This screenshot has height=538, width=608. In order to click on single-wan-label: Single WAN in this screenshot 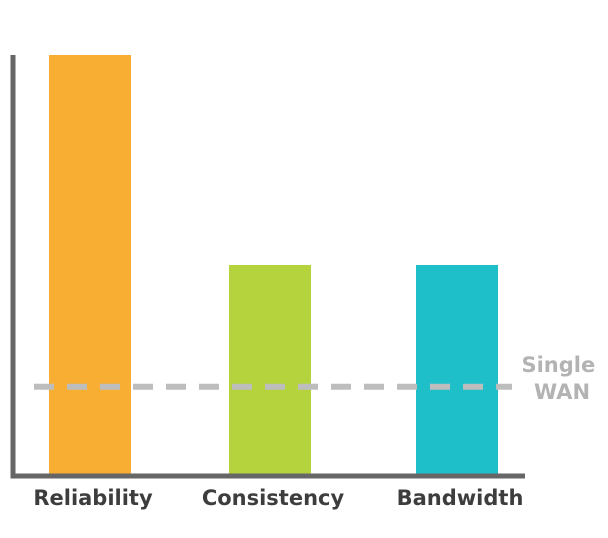, I will do `click(561, 378)`.